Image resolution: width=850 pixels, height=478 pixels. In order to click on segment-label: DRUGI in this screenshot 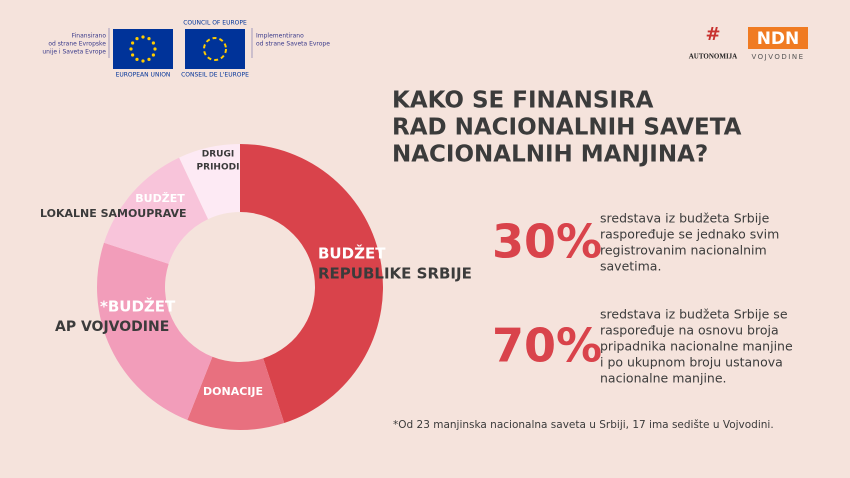, I will do `click(218, 155)`.